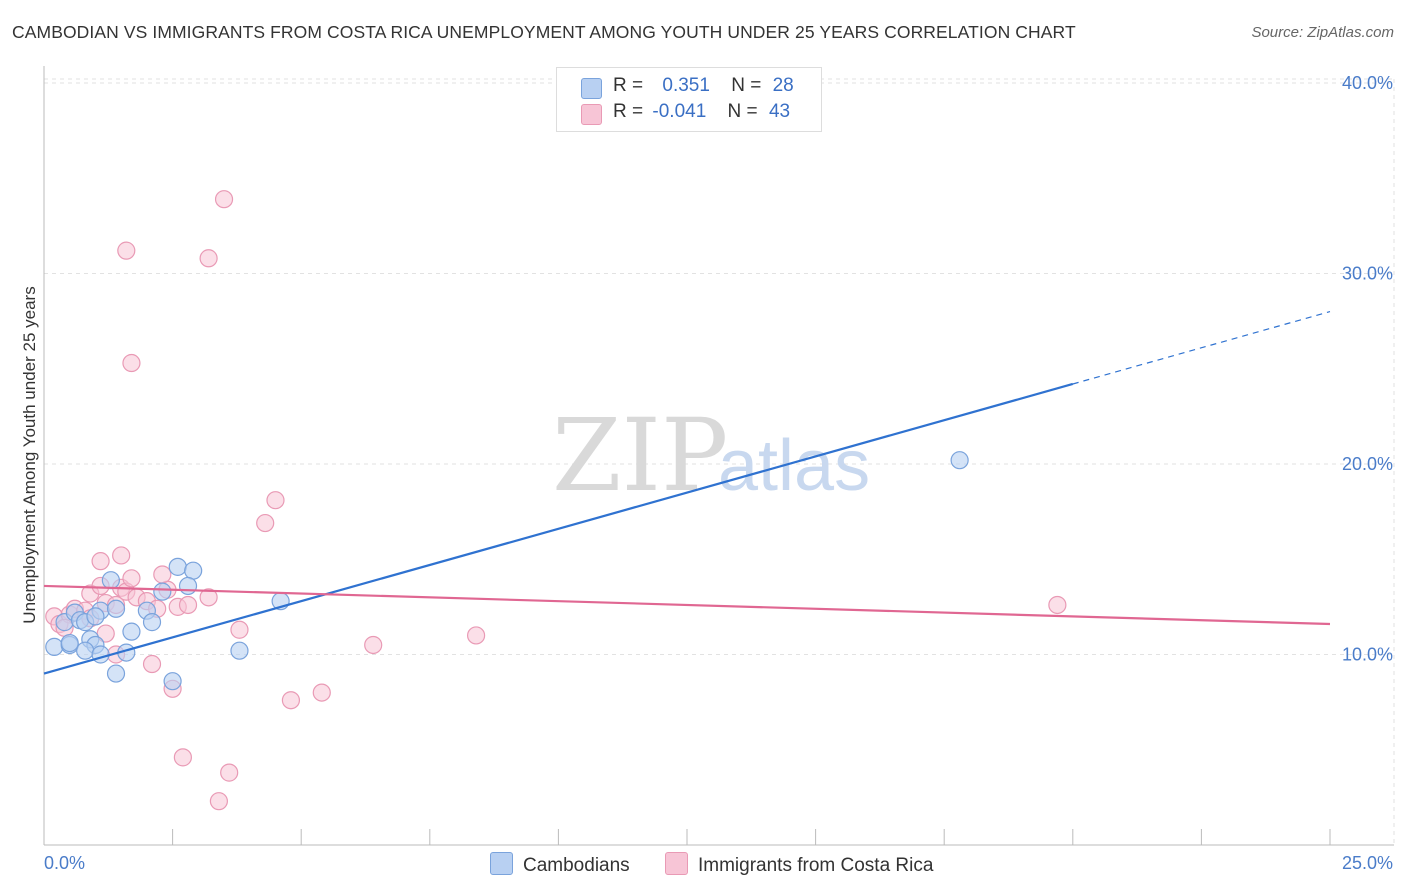  What do you see at coordinates (64, 863) in the screenshot?
I see `x-tick-label: 0.0%` at bounding box center [64, 863].